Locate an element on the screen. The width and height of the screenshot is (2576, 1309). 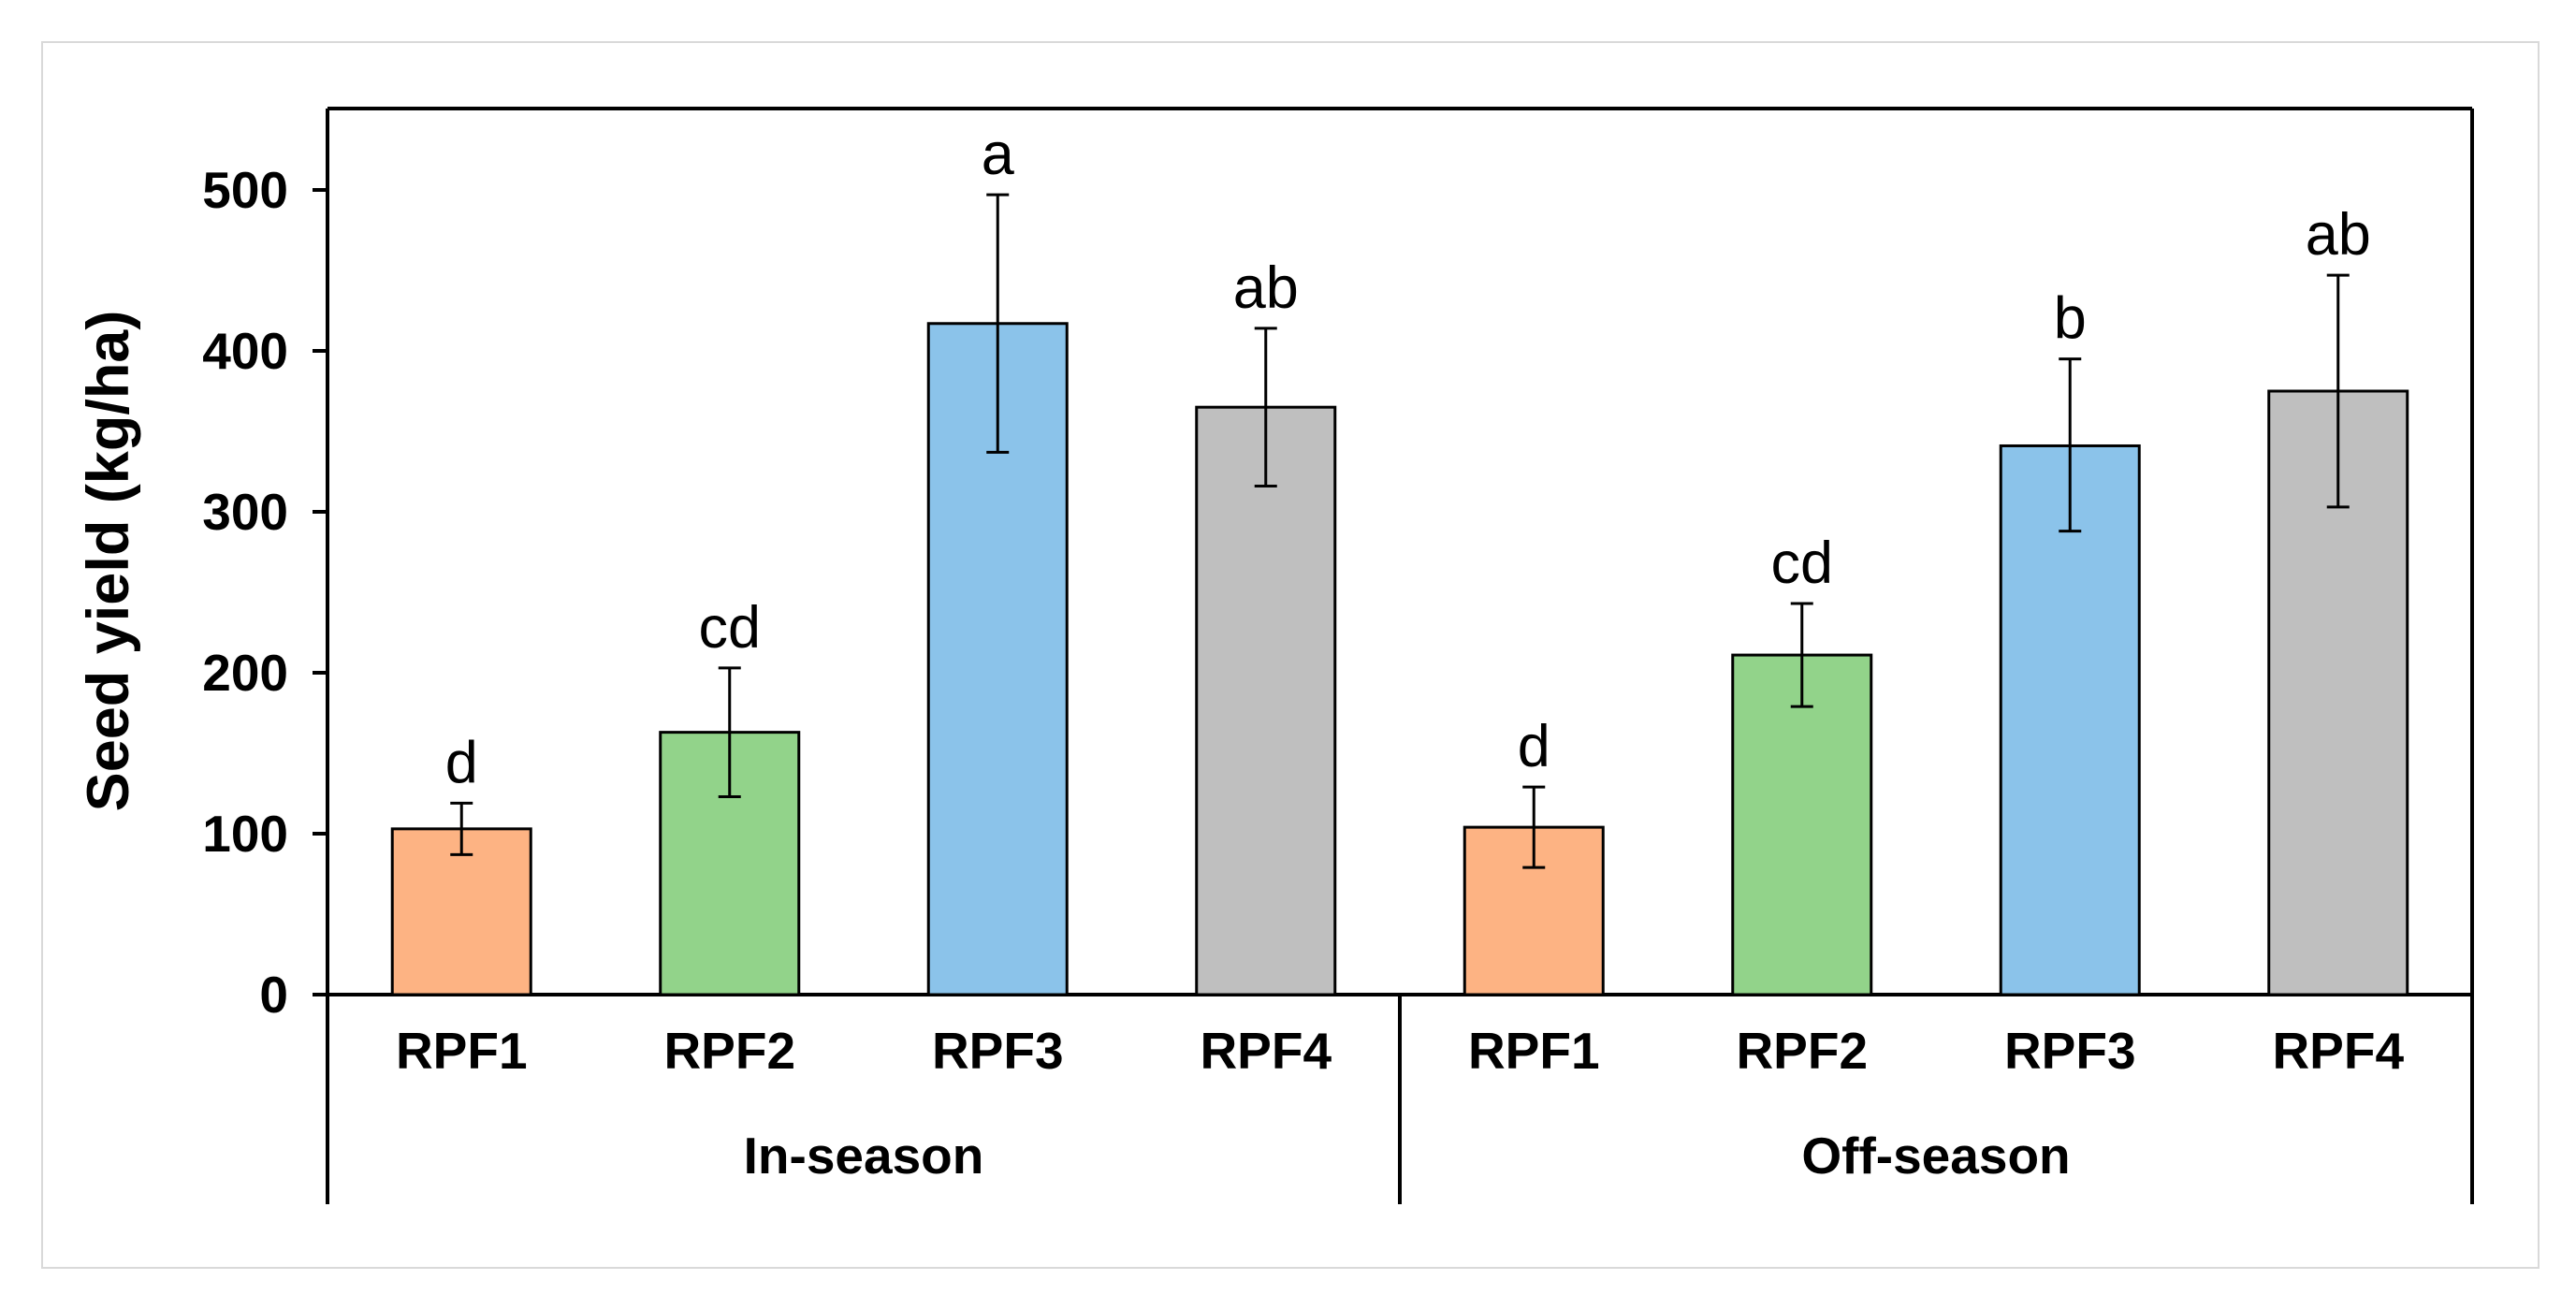
significance-letter: a is located at coordinates (998, 154).